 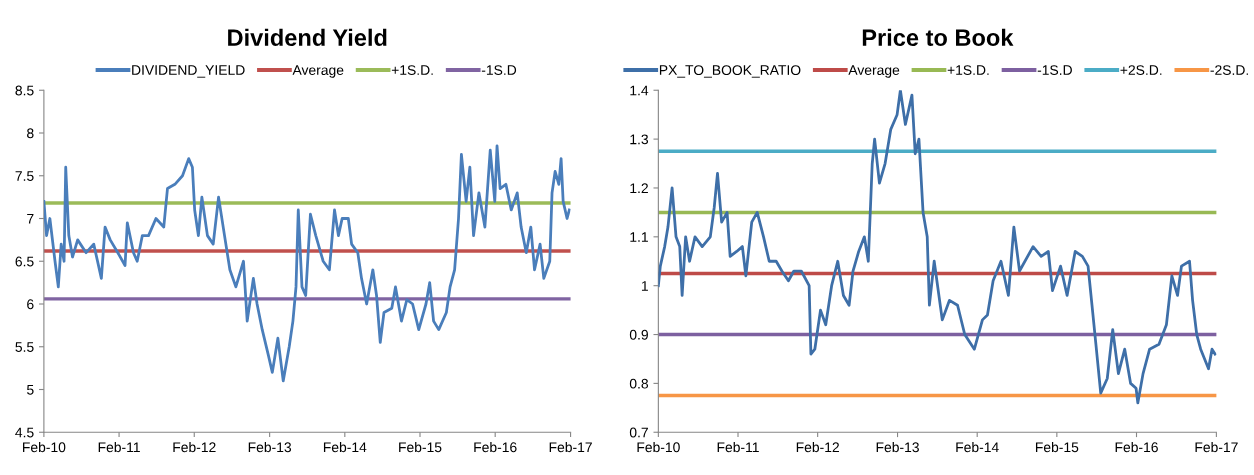 What do you see at coordinates (24, 90) in the screenshot?
I see `y-tick-label: 8.5` at bounding box center [24, 90].